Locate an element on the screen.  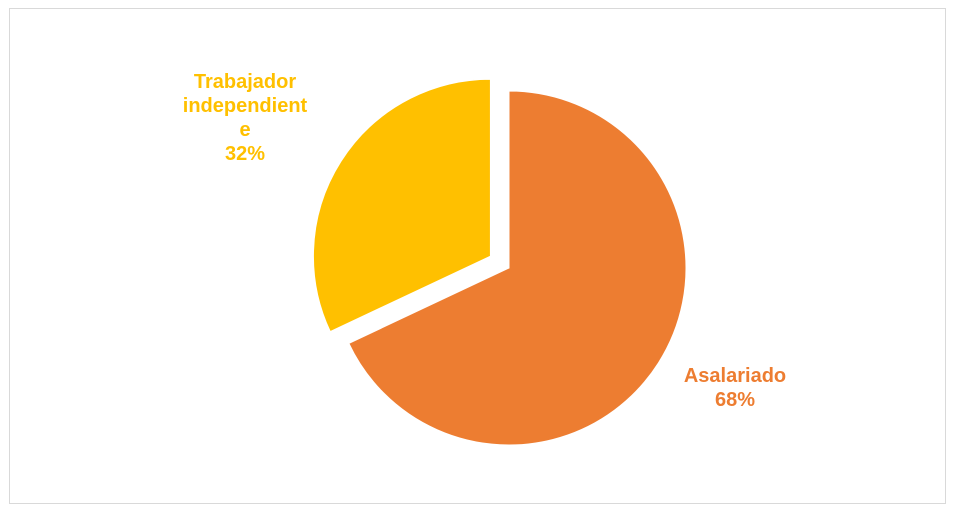
data-label-asalariado: Asalariado 68% is located at coordinates (735, 388).